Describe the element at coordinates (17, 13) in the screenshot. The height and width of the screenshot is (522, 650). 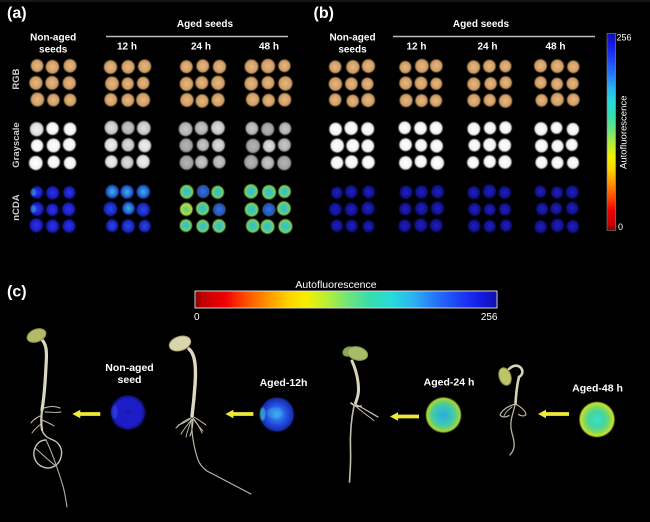
I see `svg-text: (a)` at that location.